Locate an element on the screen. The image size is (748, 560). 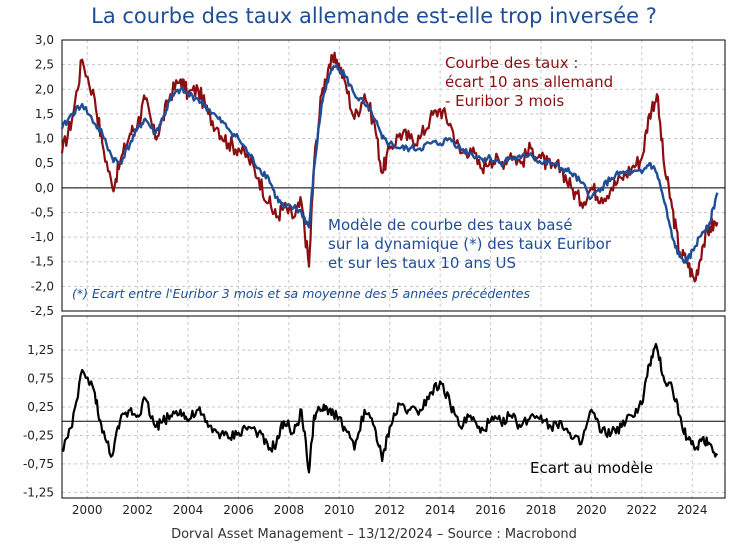
annotation-gap-label: Ecart au modèle is located at coordinates (591, 468).